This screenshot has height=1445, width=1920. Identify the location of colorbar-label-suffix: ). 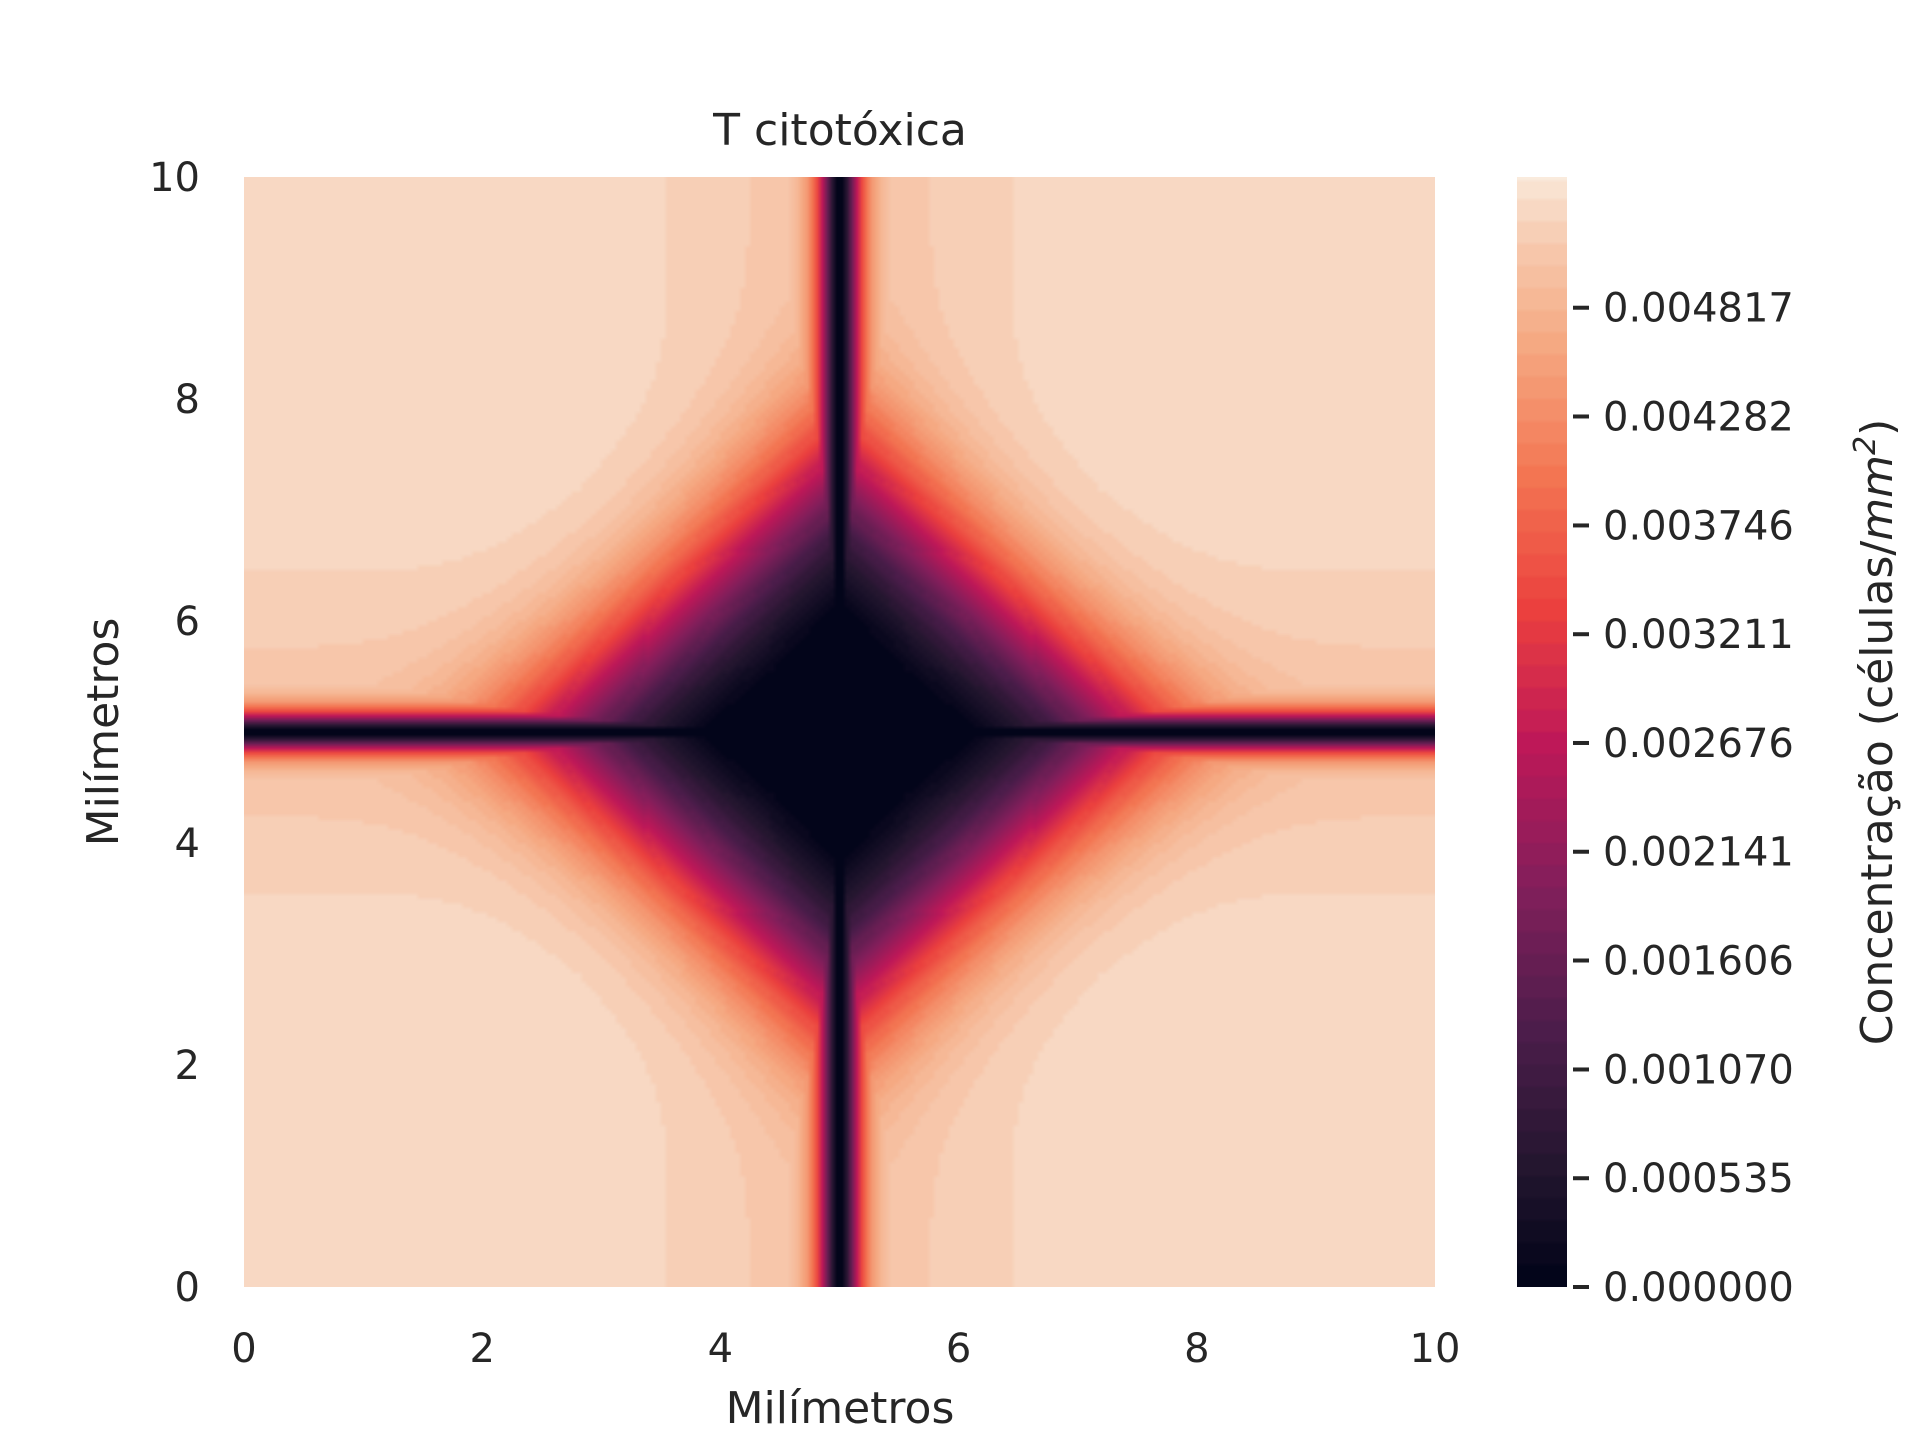
(1877, 427).